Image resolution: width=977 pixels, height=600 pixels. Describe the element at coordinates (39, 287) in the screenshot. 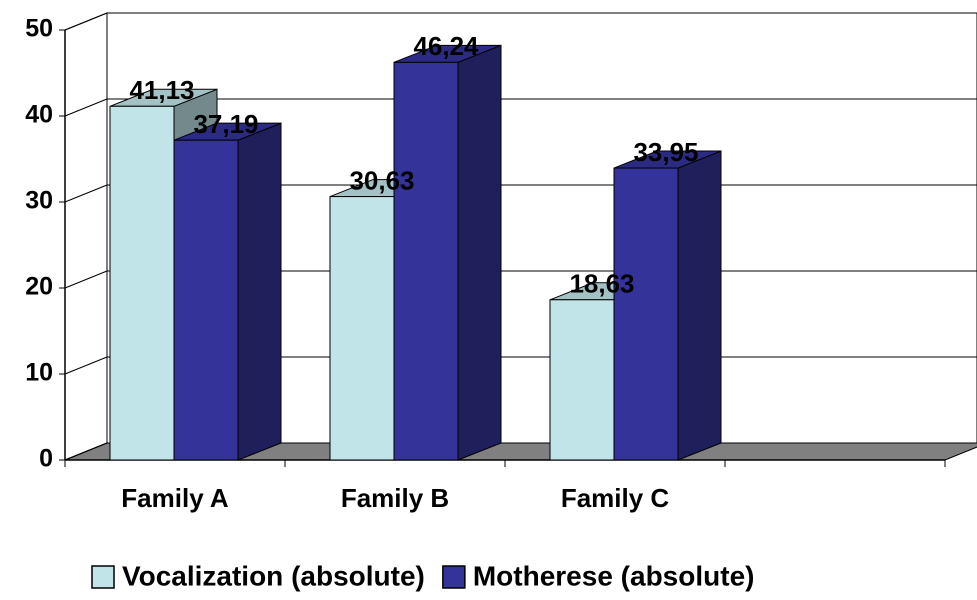

I see `y-tick-label: 20` at that location.